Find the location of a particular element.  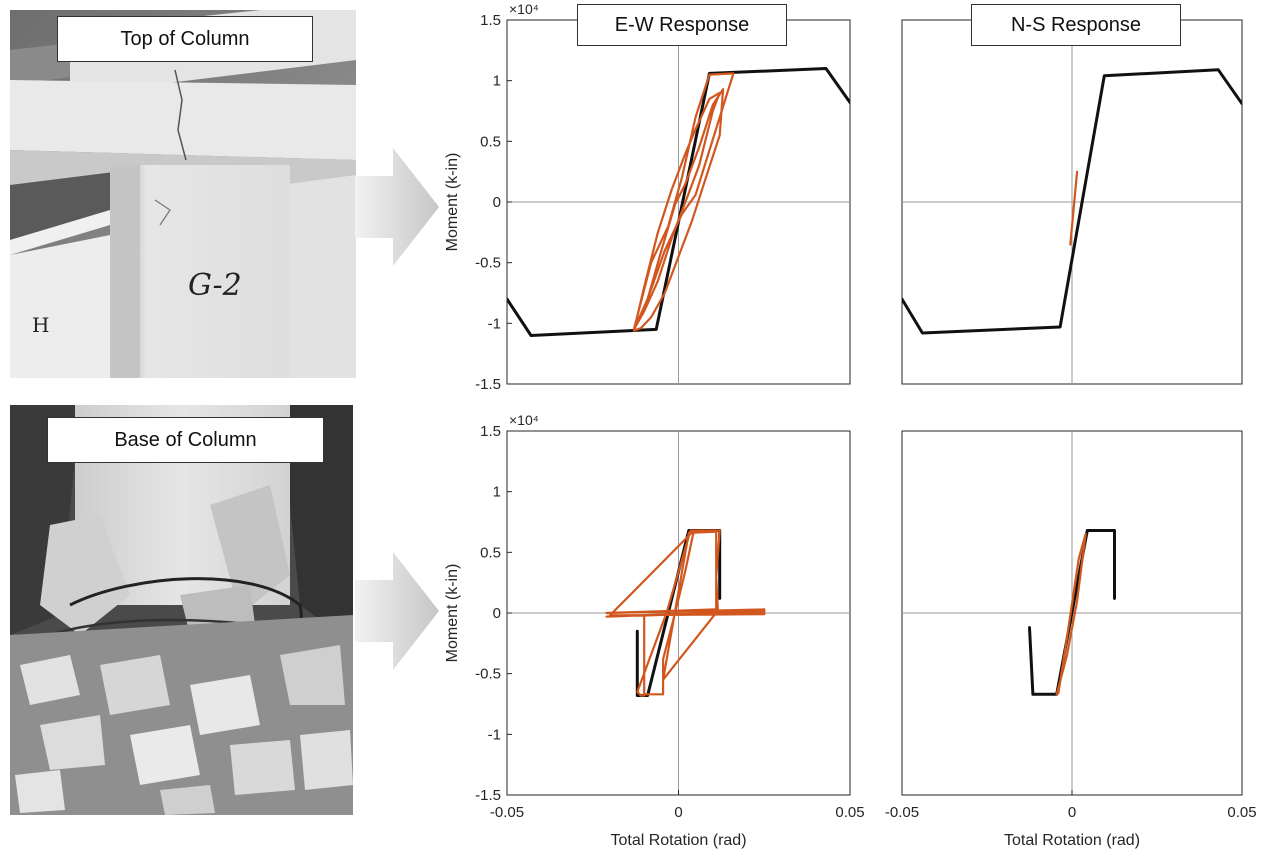

top-of-column-photo: G-2 H Top of Column is located at coordinates (183, 194).